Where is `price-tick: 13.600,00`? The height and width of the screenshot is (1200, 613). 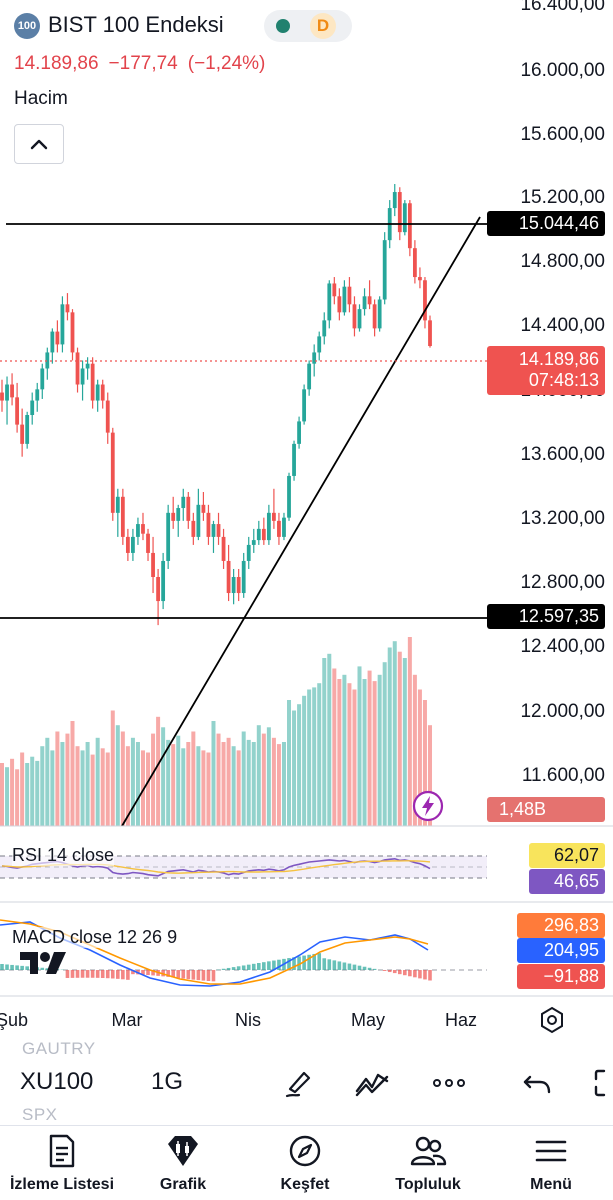 price-tick: 13.600,00 is located at coordinates (562, 454).